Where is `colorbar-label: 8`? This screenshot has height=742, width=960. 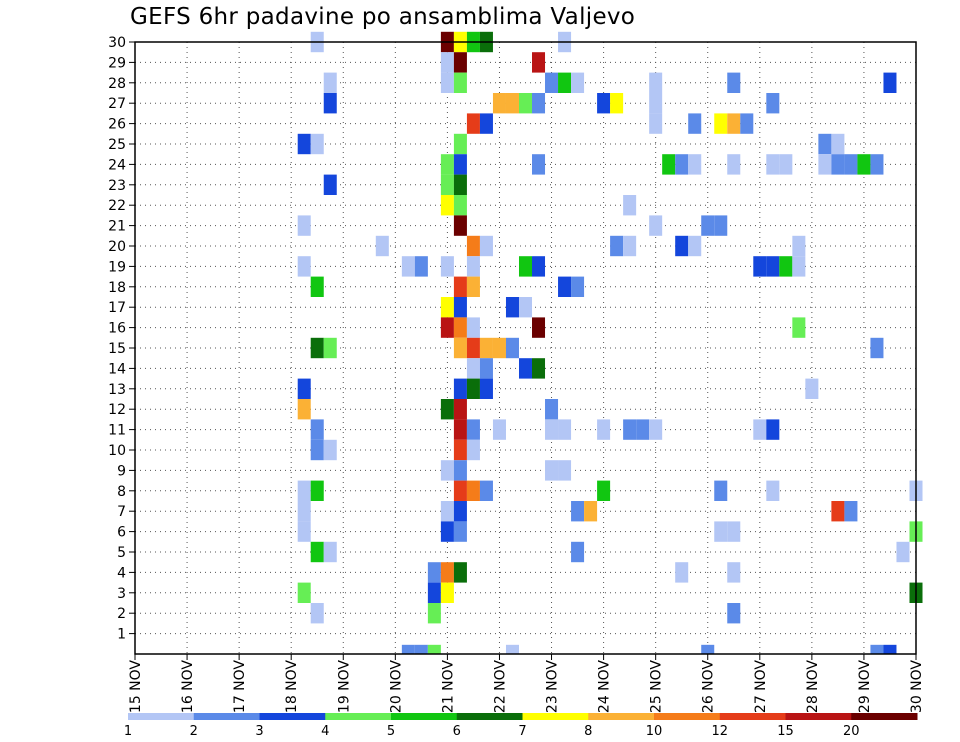 colorbar-label: 8 is located at coordinates (588, 731).